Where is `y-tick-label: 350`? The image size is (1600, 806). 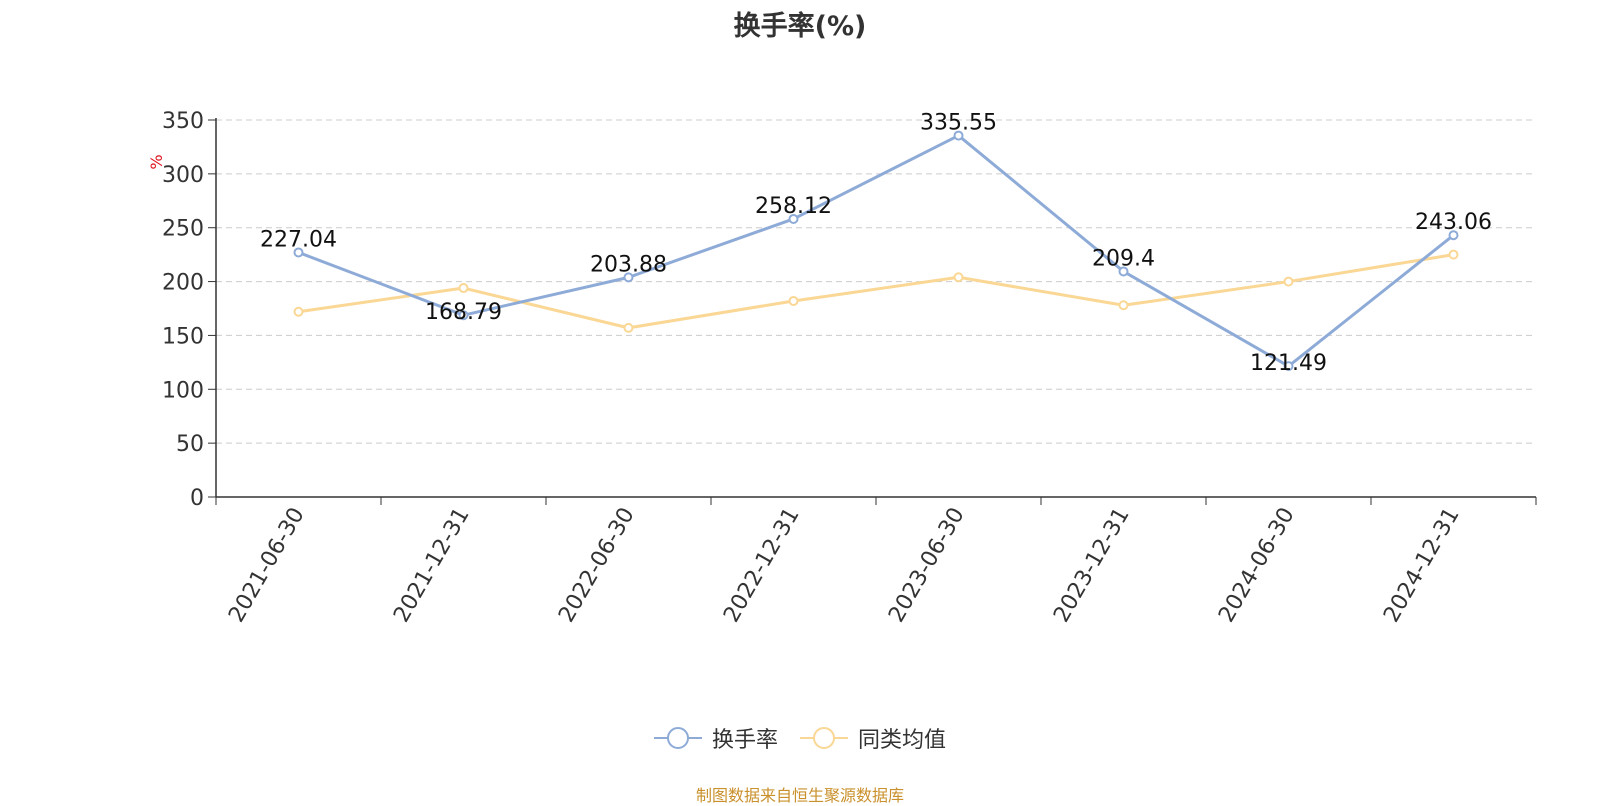
y-tick-label: 350 is located at coordinates (183, 121).